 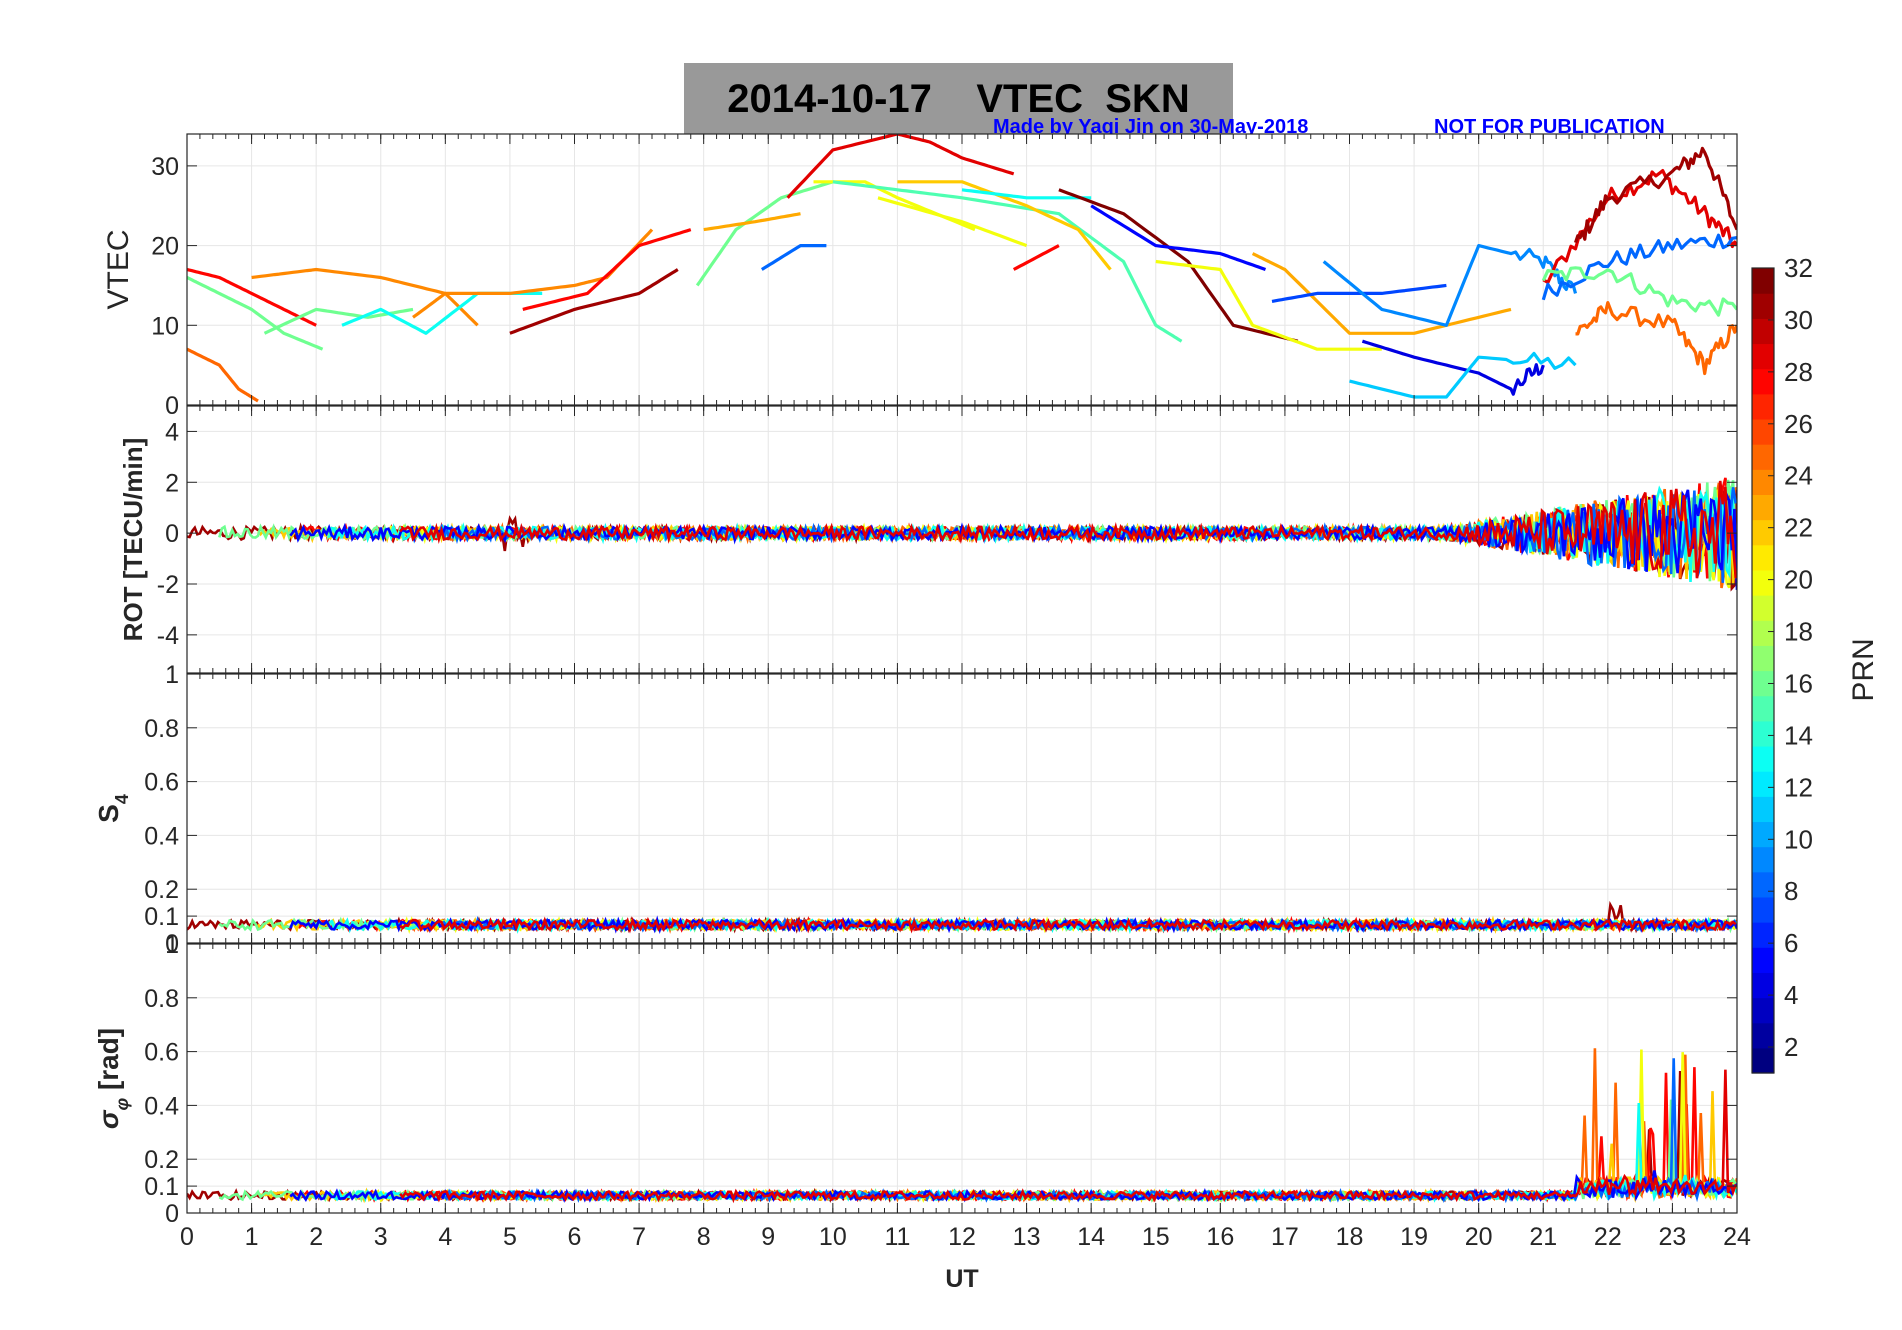 I want to click on colorbar-tick-label: 8, so click(x=1791, y=891).